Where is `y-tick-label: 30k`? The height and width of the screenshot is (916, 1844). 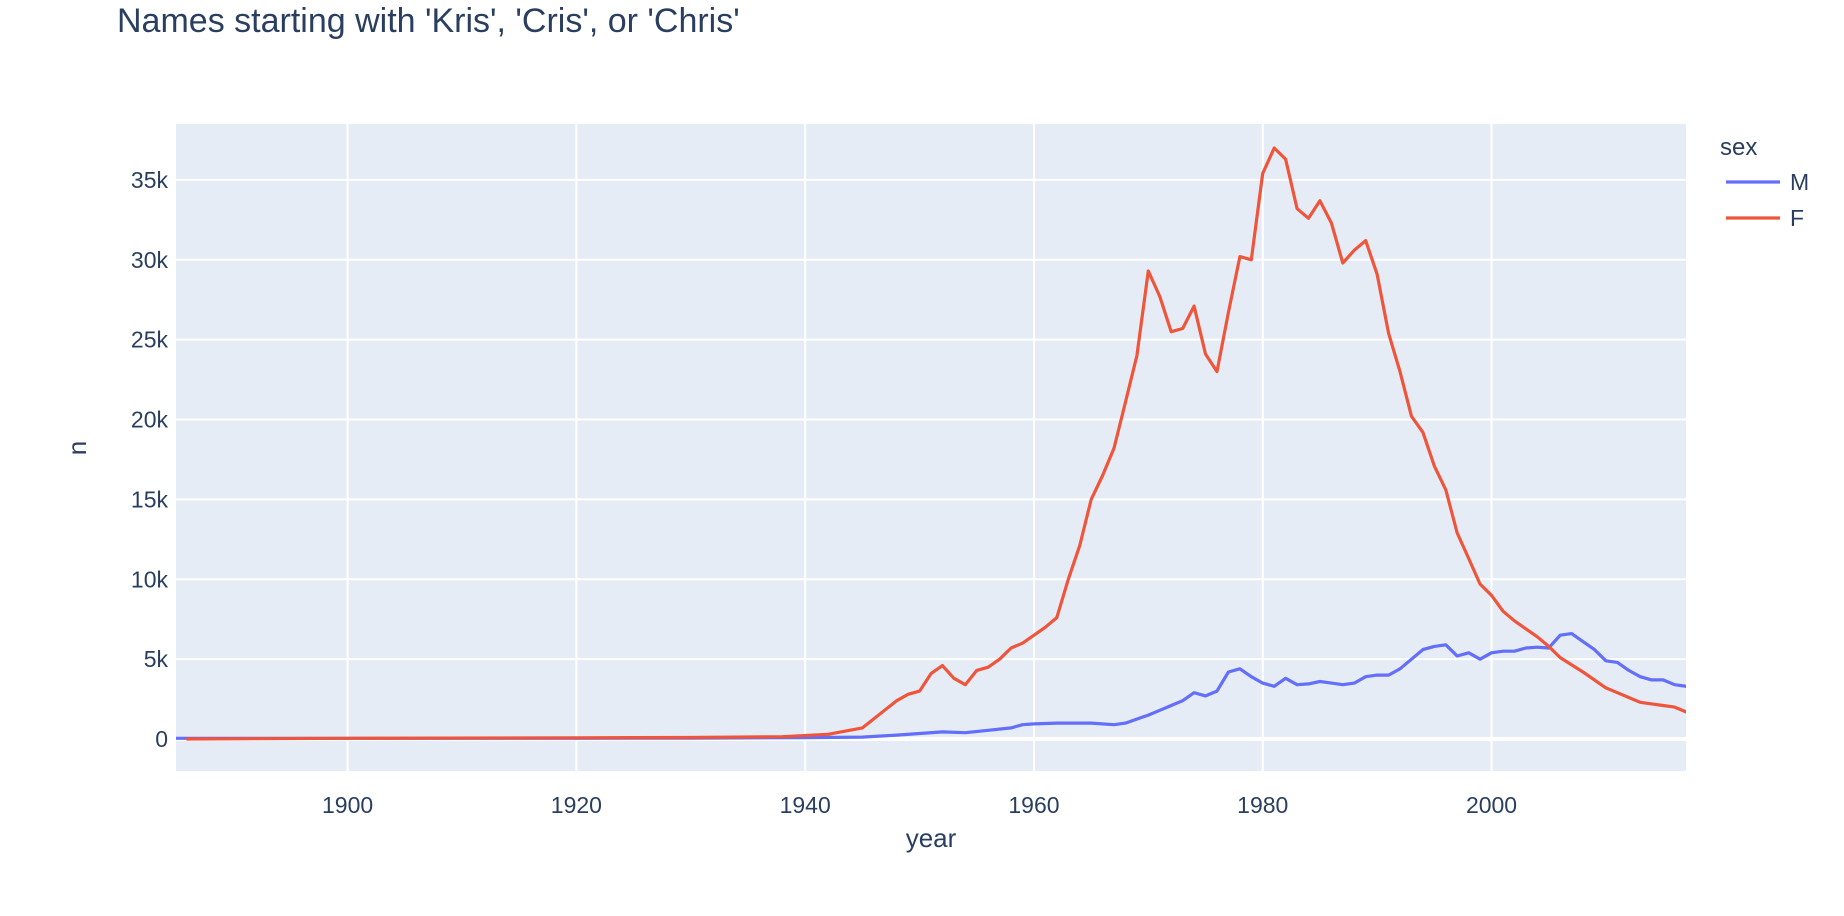
y-tick-label: 30k is located at coordinates (150, 260).